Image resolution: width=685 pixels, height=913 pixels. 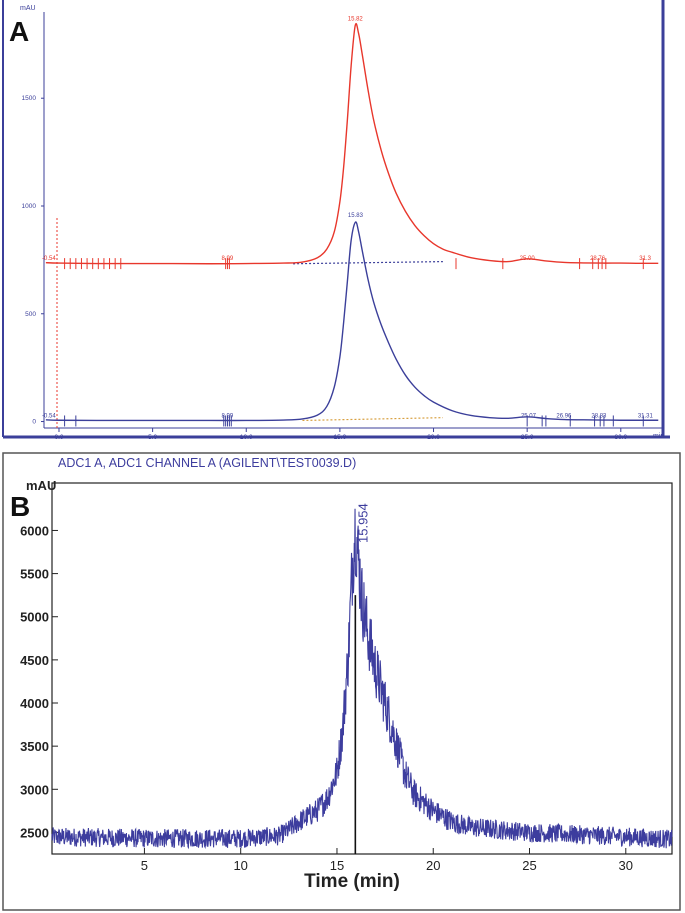 I want to click on panel-a-y-tick-label: 1500, so click(x=29, y=98).